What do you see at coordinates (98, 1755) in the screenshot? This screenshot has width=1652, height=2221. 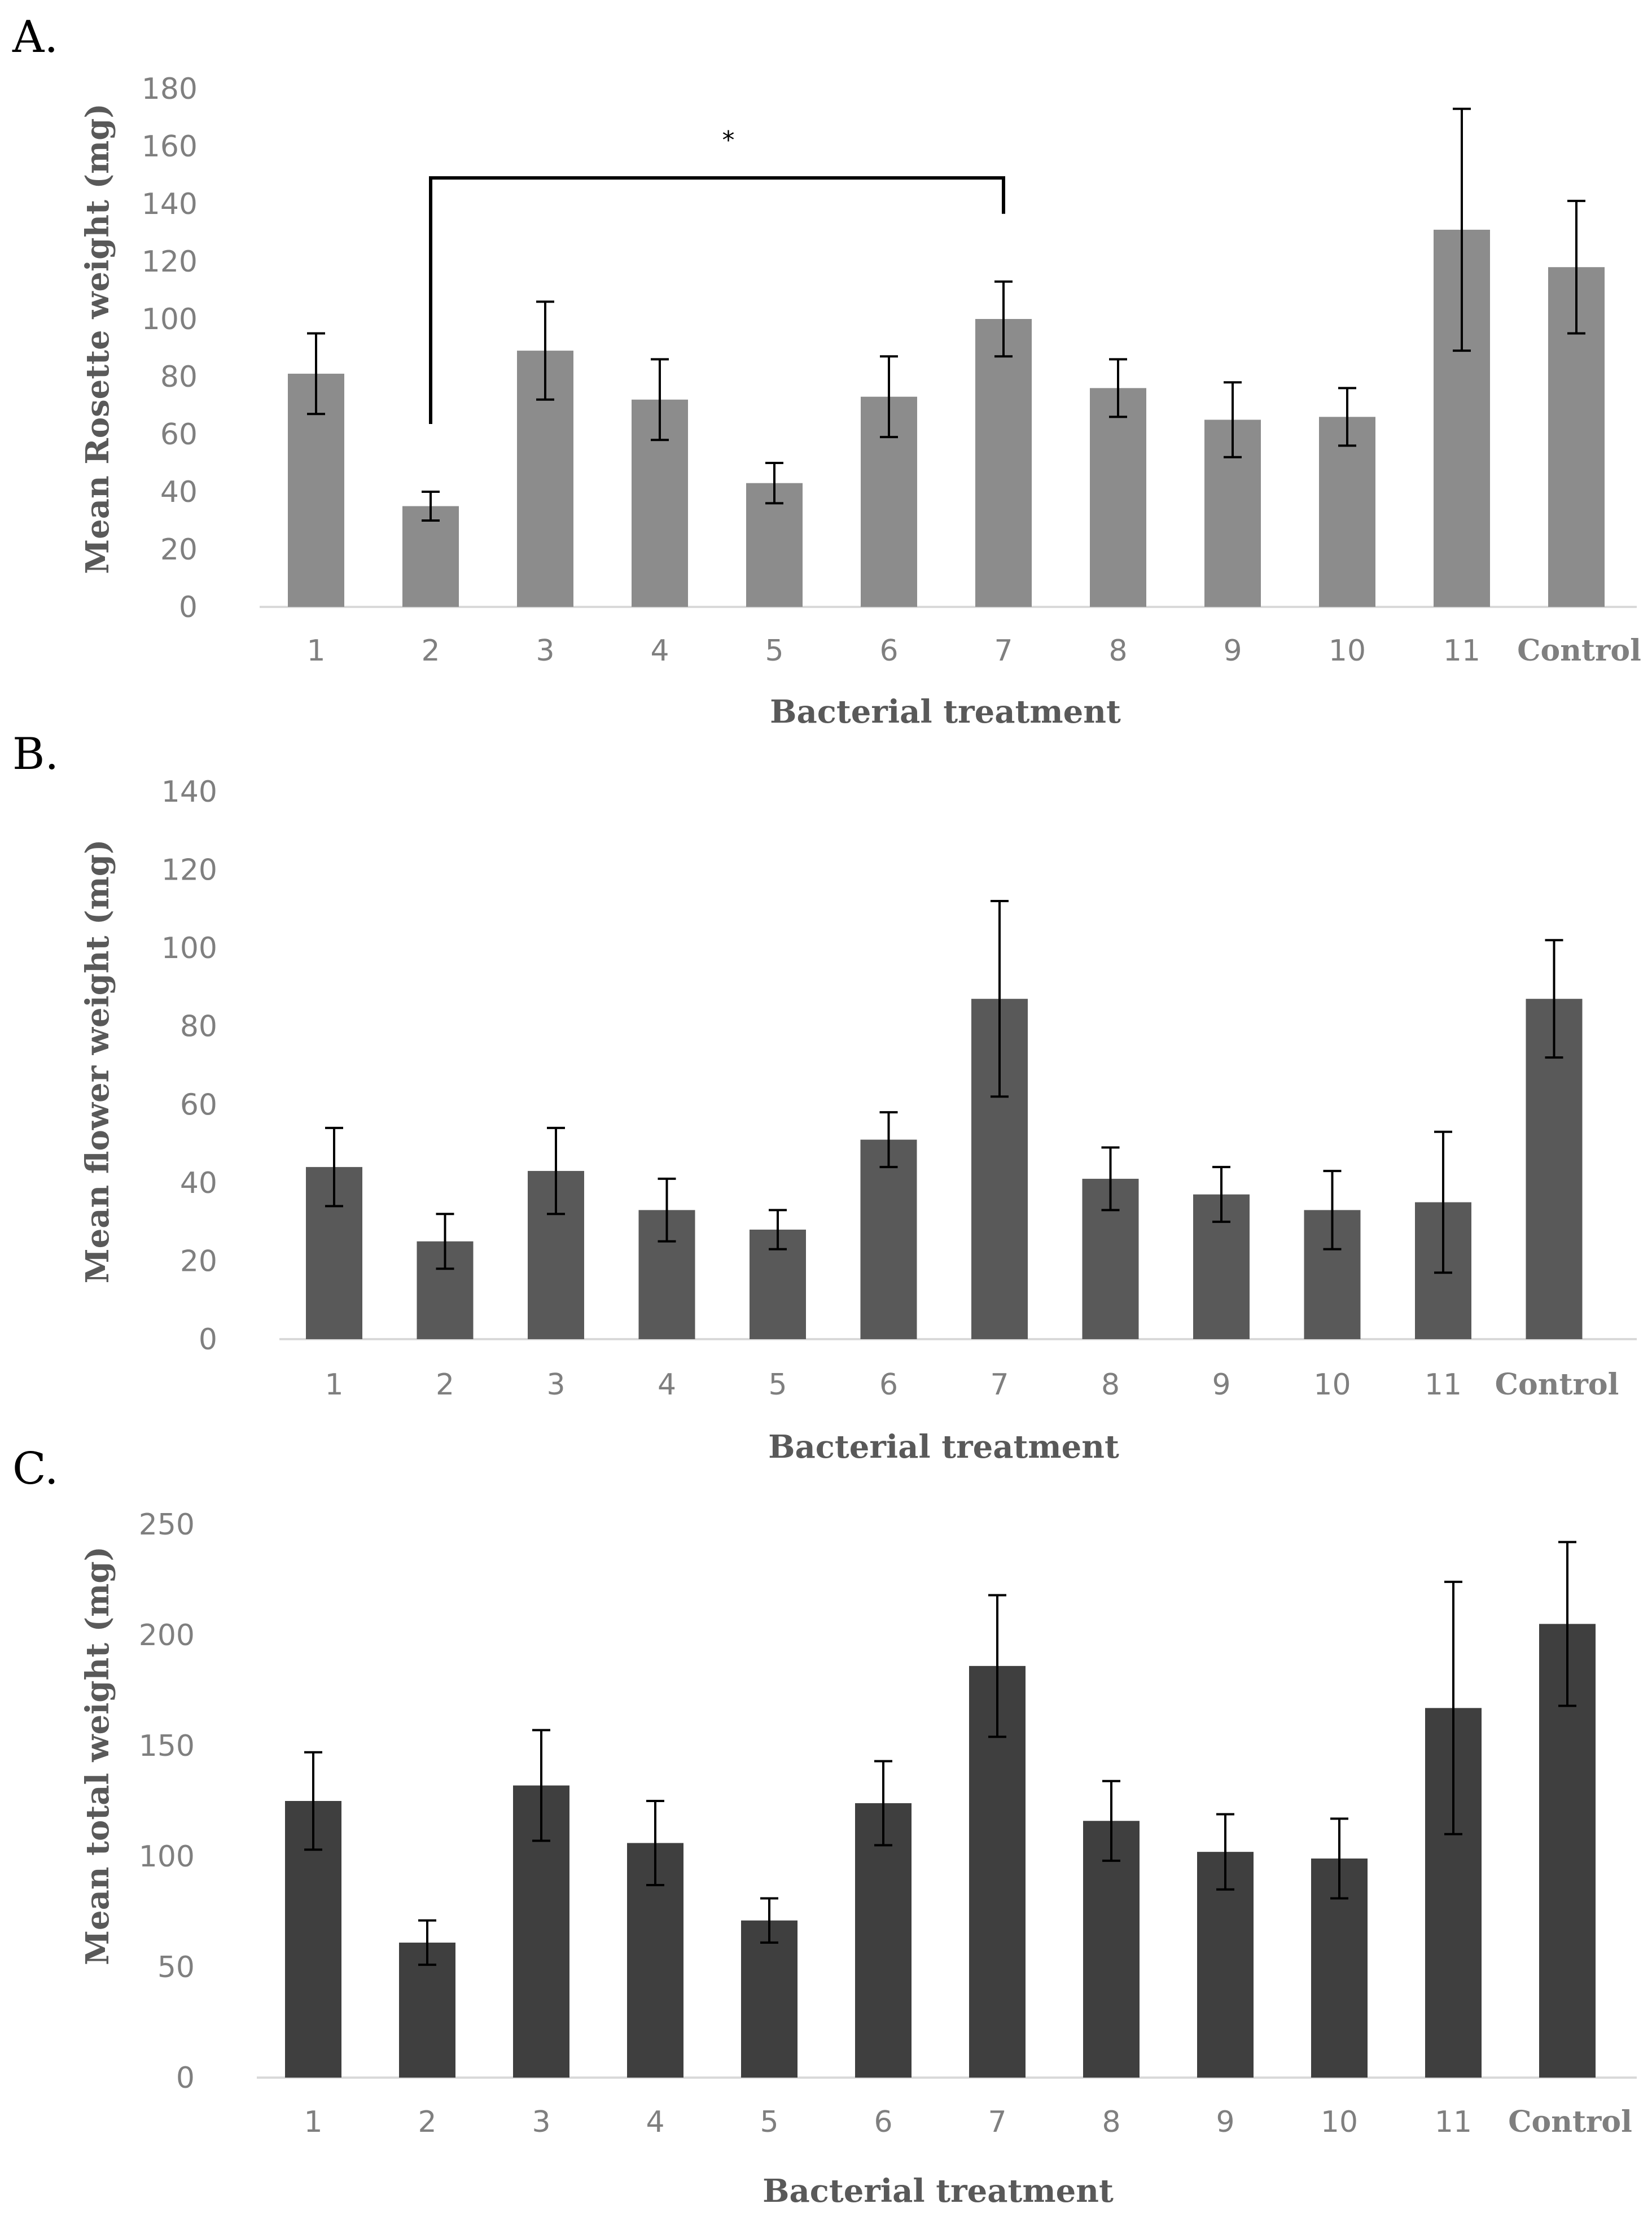 I see `y-axis-label: Mean total weight (mg)` at bounding box center [98, 1755].